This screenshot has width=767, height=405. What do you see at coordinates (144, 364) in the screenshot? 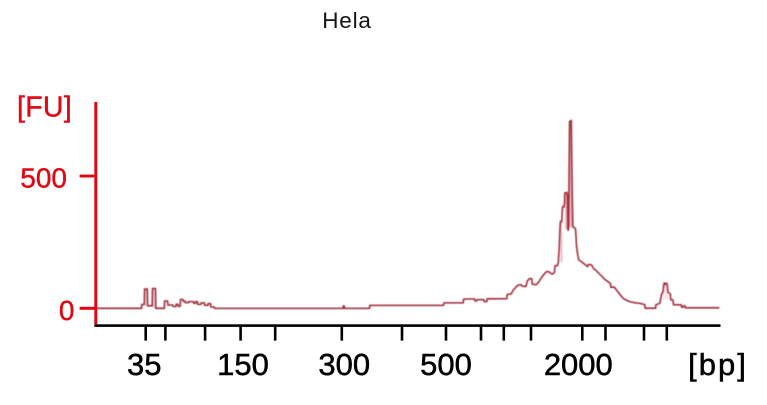
I see `svg-text: 35` at bounding box center [144, 364].